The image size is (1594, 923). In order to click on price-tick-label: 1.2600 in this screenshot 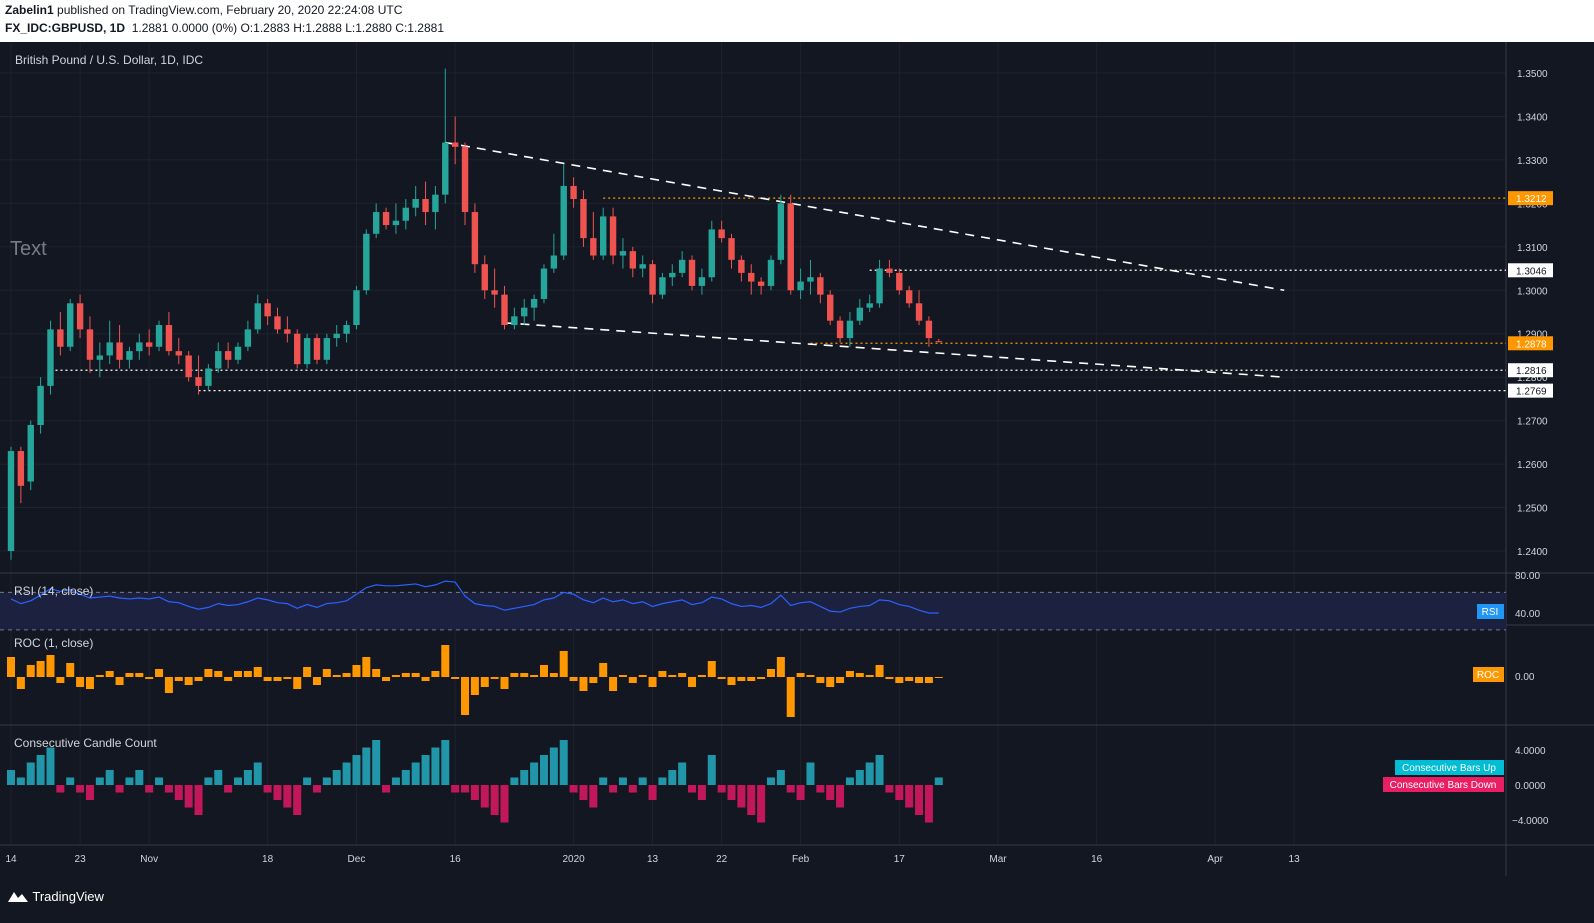, I will do `click(1532, 465)`.